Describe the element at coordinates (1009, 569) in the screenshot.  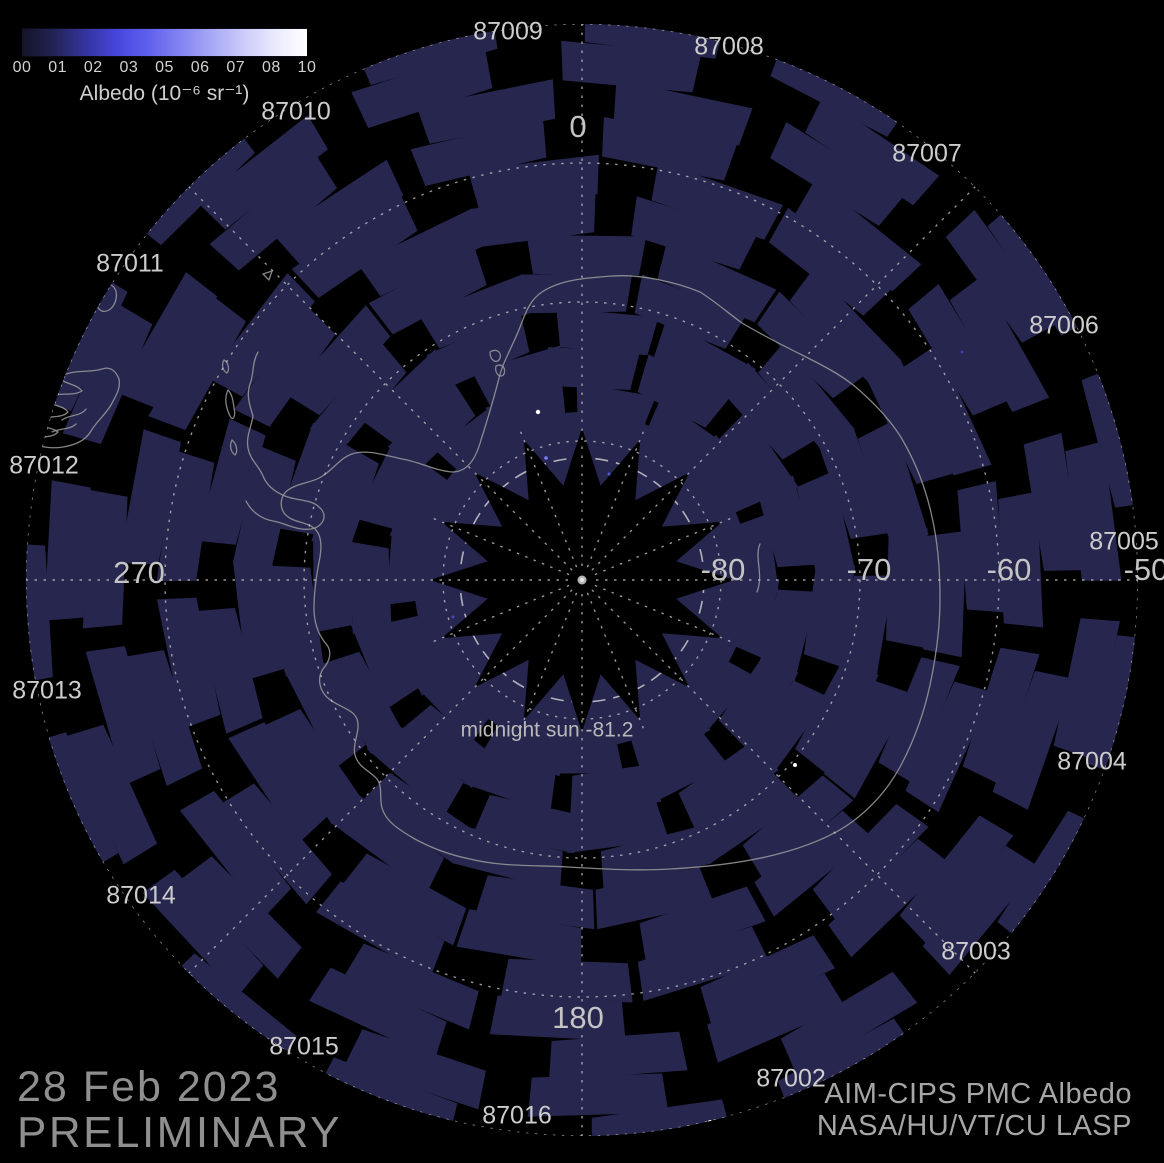
I see `latitude-label: -60` at that location.